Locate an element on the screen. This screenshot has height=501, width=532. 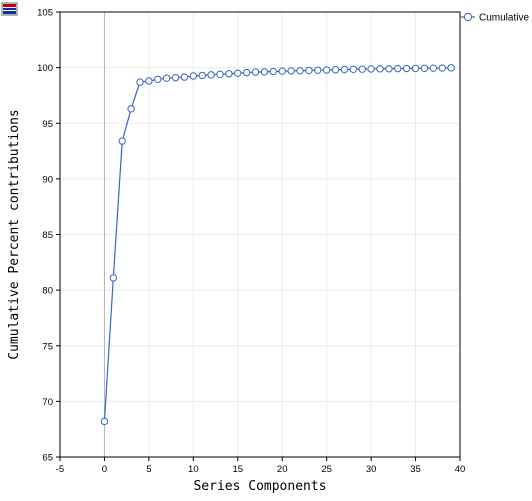
x-tick-label: 40 is located at coordinates (460, 469).